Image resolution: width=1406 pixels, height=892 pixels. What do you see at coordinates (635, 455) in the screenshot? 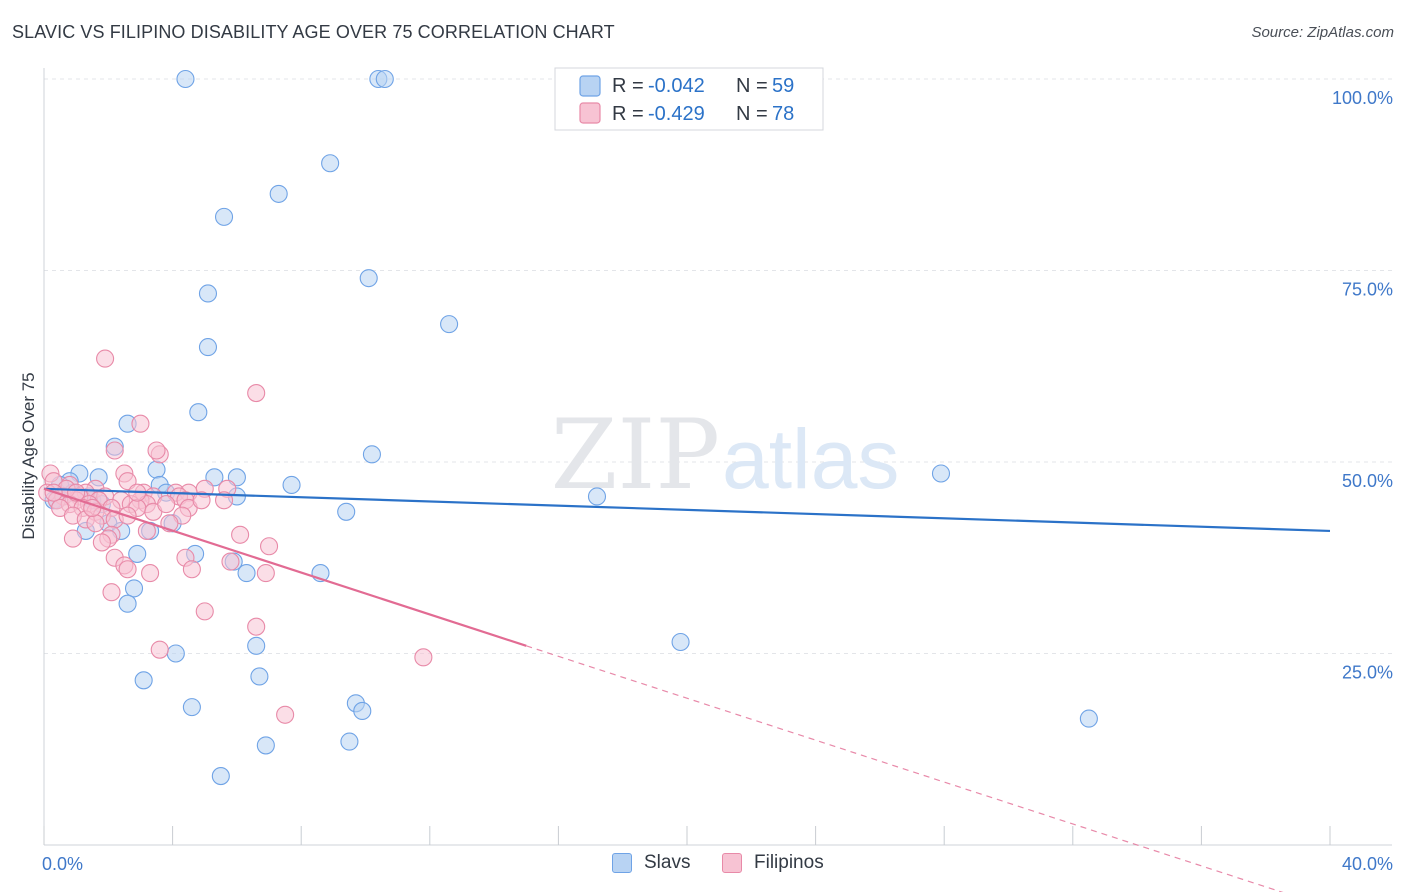
I see `watermark-zip: ZIP` at bounding box center [635, 455].